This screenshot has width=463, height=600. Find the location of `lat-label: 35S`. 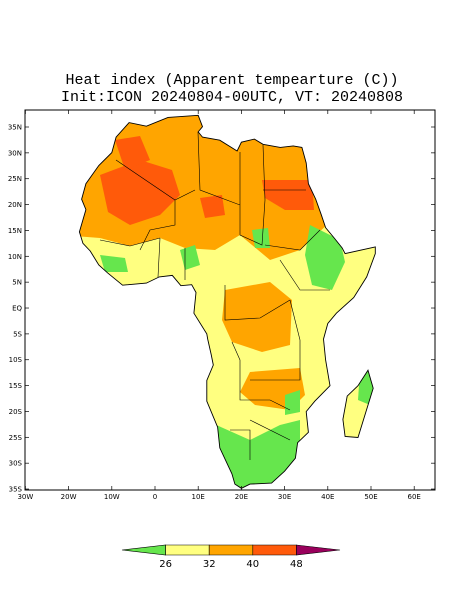

lat-label: 35S is located at coordinates (16, 490).